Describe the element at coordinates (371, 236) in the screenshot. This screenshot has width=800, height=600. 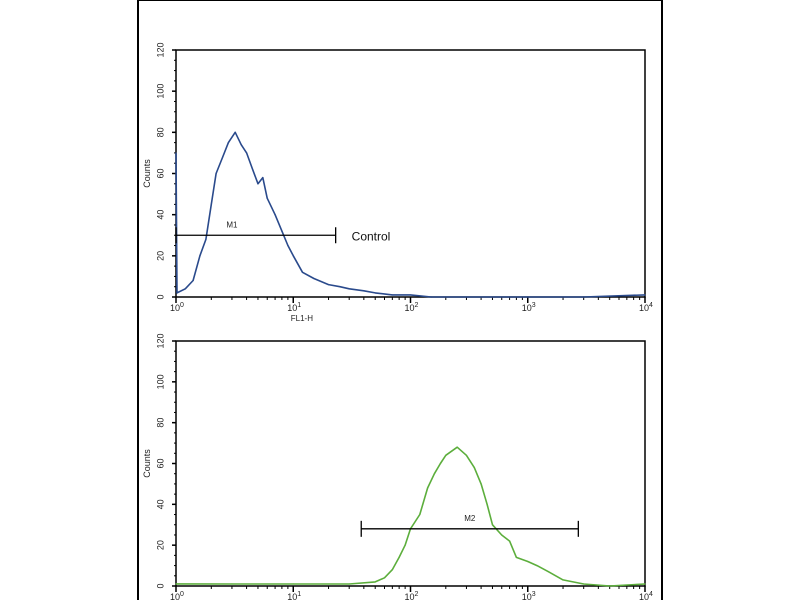
I see `annotation-label: Control` at that location.